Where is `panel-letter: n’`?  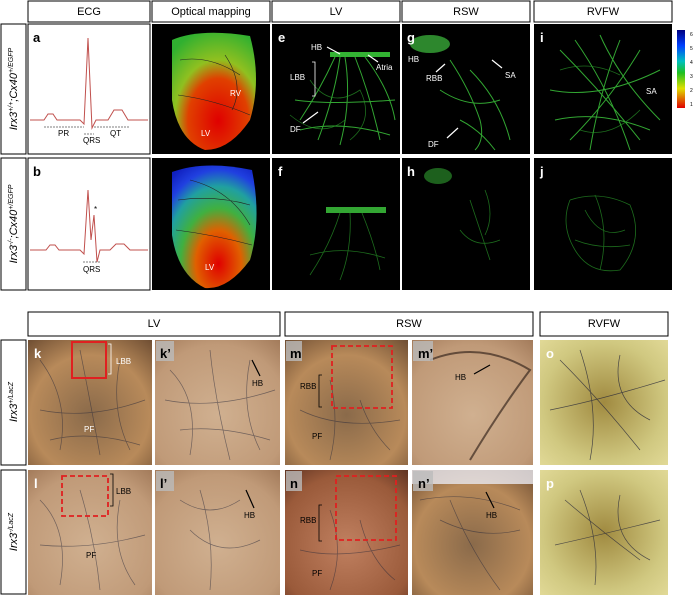 panel-letter: n’ is located at coordinates (424, 483).